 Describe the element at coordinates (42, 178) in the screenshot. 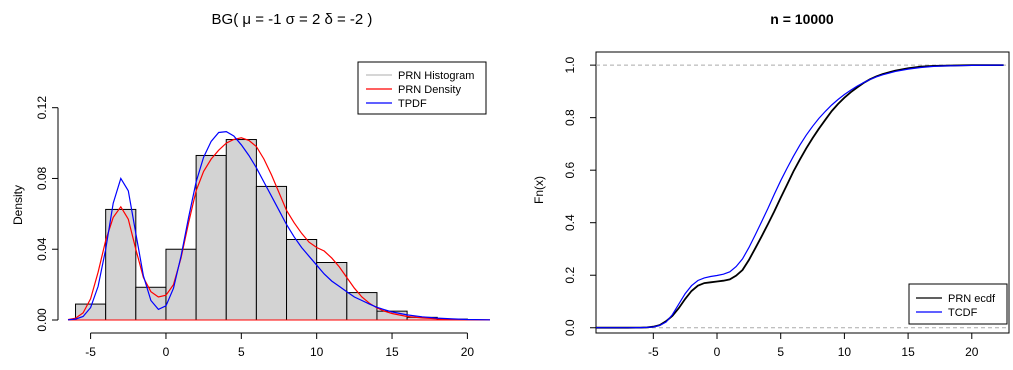

I see `histogram-y-tick-label-2: 0.08` at that location.